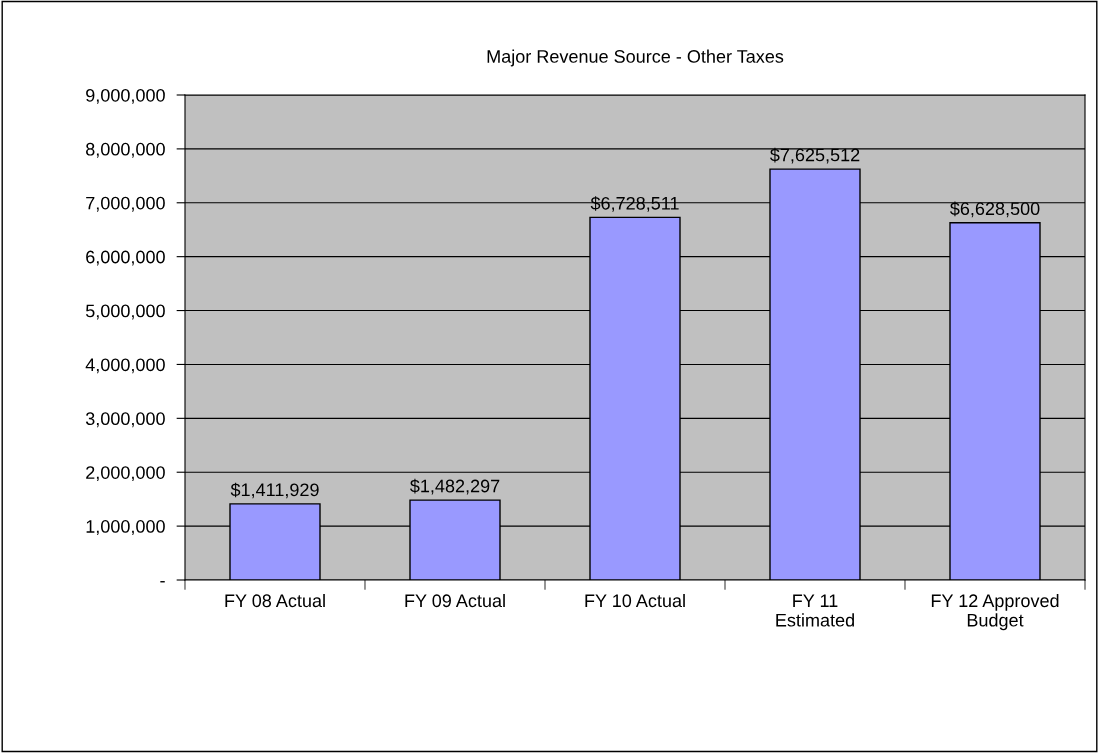 The width and height of the screenshot is (1099, 753). What do you see at coordinates (455, 486) in the screenshot?
I see `data-label: $1,482,297` at bounding box center [455, 486].